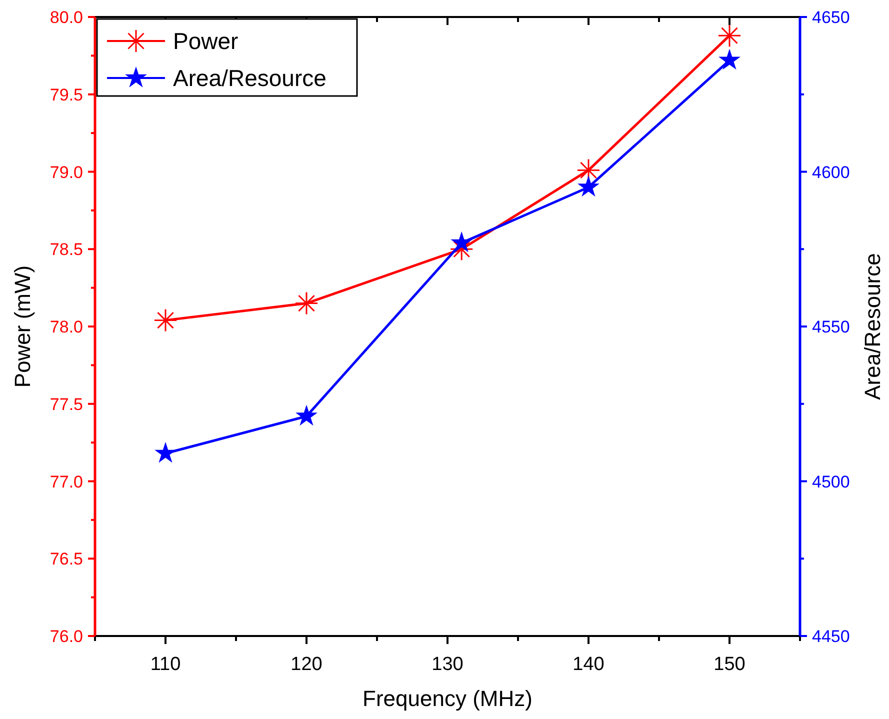  Describe the element at coordinates (165, 664) in the screenshot. I see `x-tick-label: 110` at that location.